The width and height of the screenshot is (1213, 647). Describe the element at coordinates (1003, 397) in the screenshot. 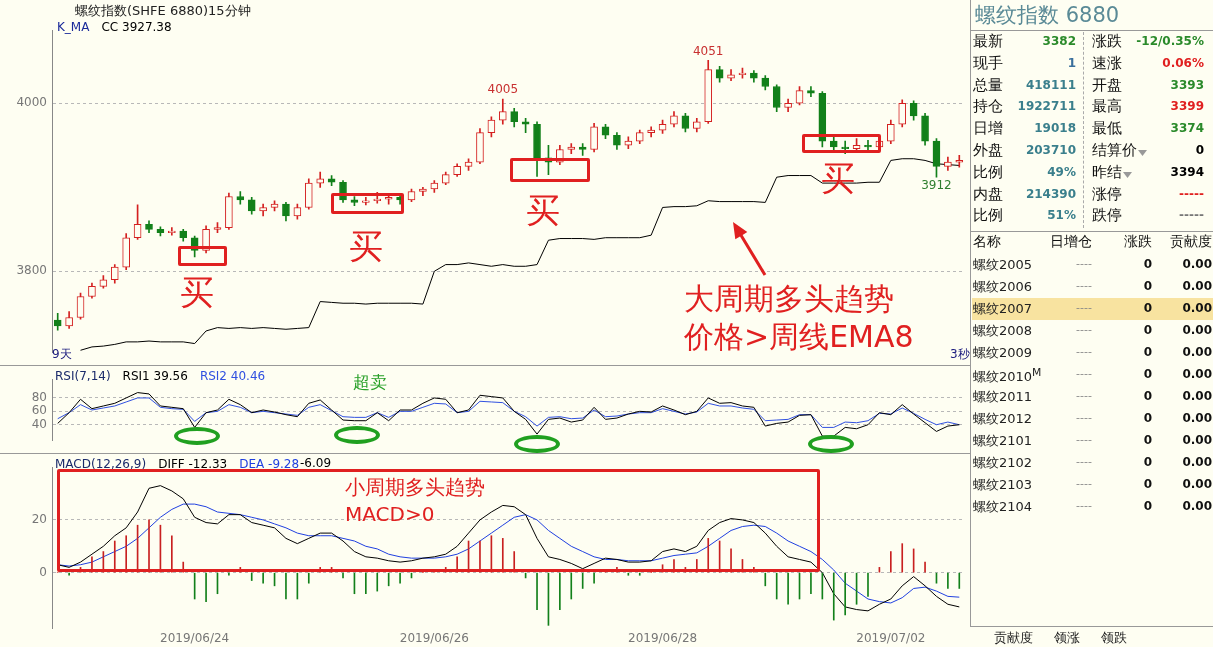

I see `text: 螺纹2011` at that location.